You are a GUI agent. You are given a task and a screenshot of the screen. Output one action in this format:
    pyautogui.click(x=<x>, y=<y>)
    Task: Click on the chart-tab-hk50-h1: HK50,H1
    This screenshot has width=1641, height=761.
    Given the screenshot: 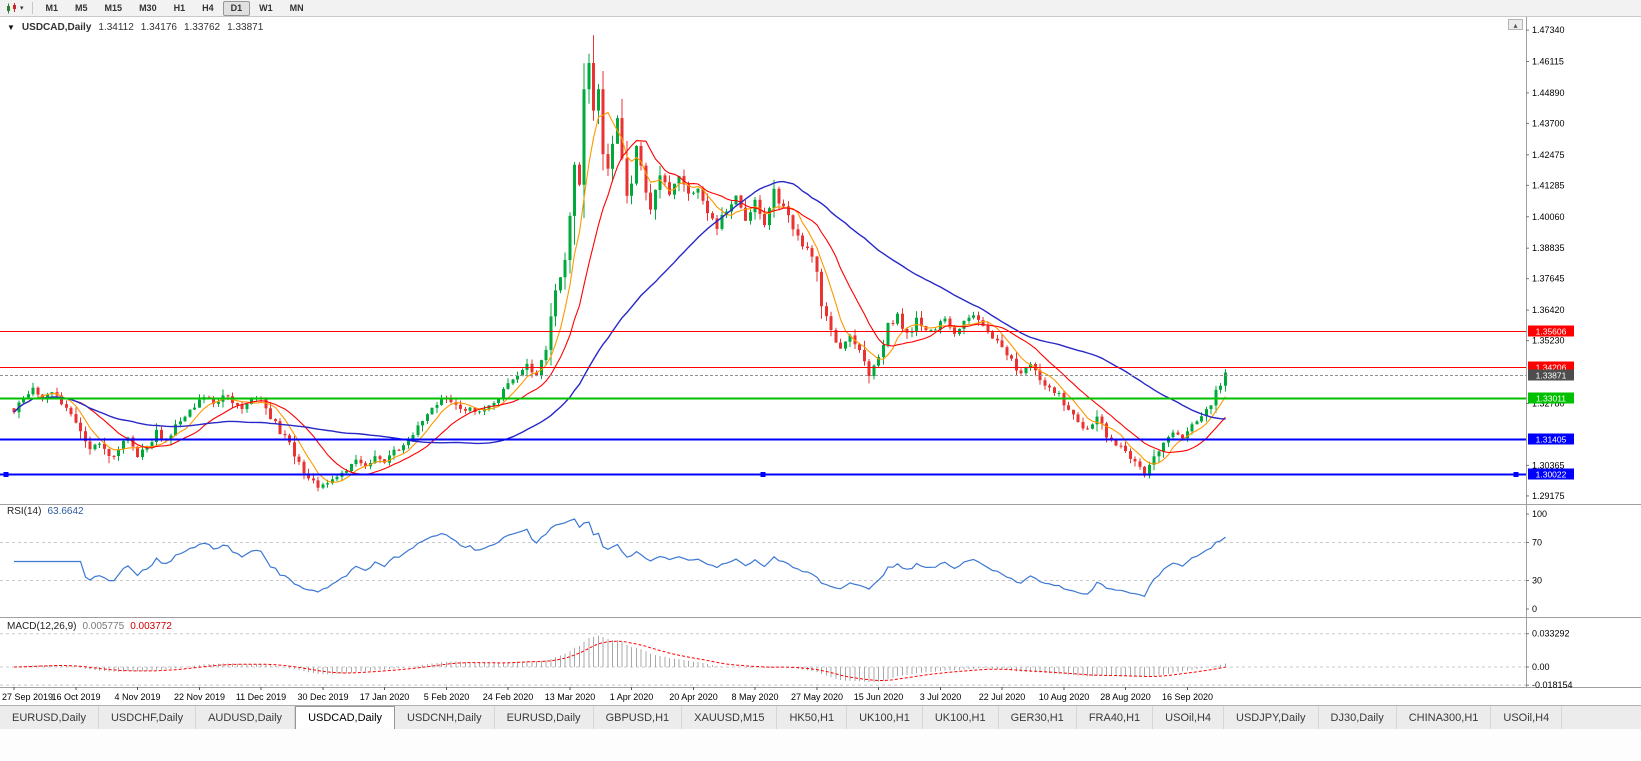 What is the action you would take?
    pyautogui.click(x=812, y=717)
    